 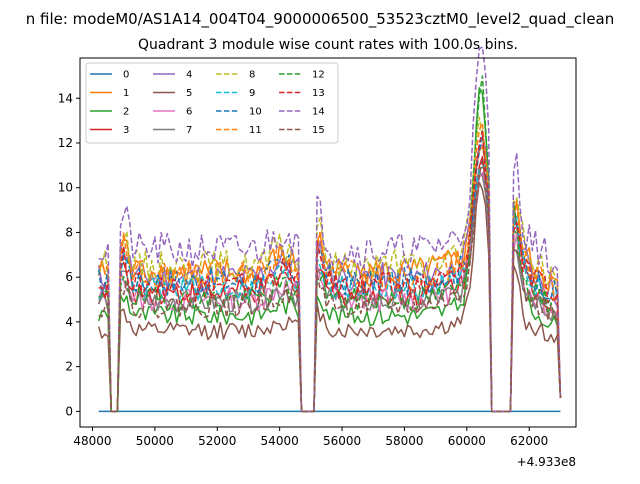 I want to click on x-tick-label: 54000, so click(x=280, y=441).